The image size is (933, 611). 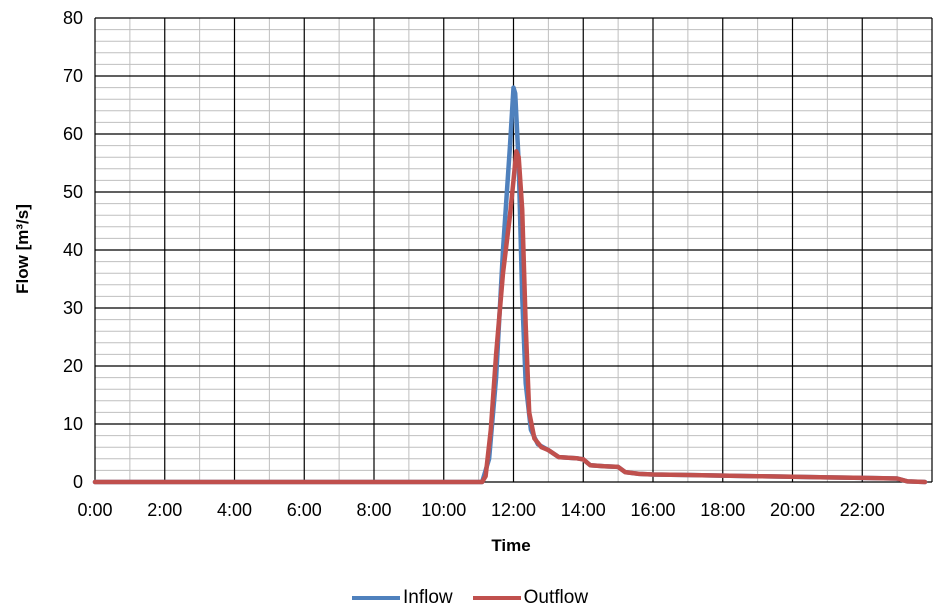 What do you see at coordinates (73, 308) in the screenshot?
I see `y-tick-label: 30` at bounding box center [73, 308].